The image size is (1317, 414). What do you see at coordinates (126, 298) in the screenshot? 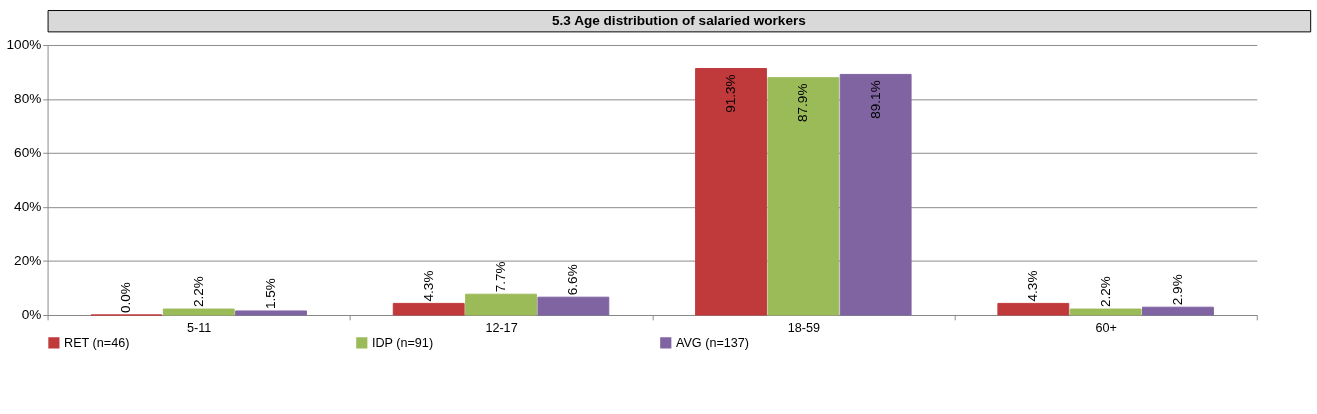
I see `data-label: 0.0%` at bounding box center [126, 298].